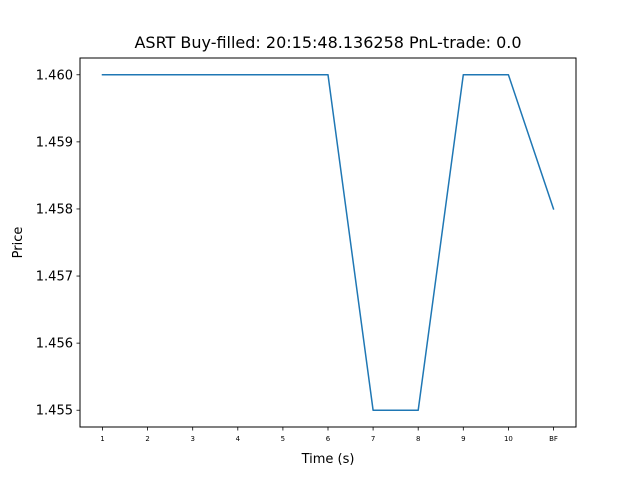  I want to click on x-axis: 1 2 3 4 5 6 7 8 9 10 BF, so click(329, 435).